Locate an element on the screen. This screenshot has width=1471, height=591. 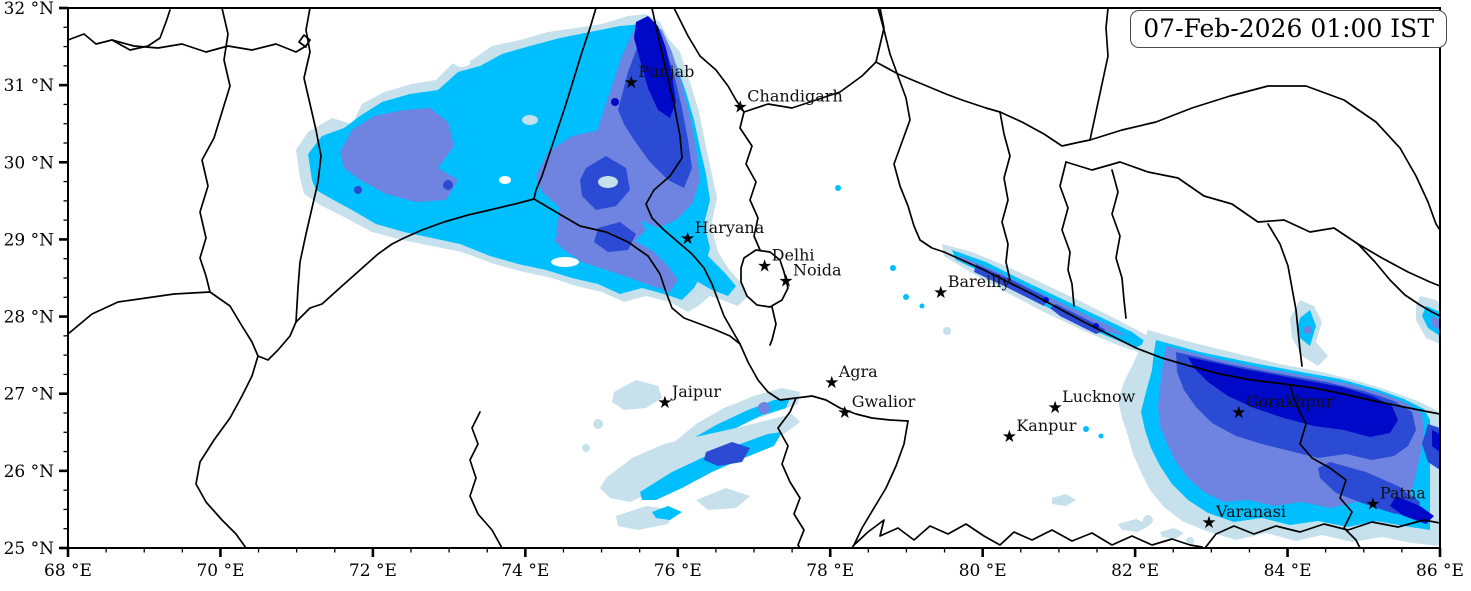
boundary-nepal-to-top is located at coordinates (1099, 74).